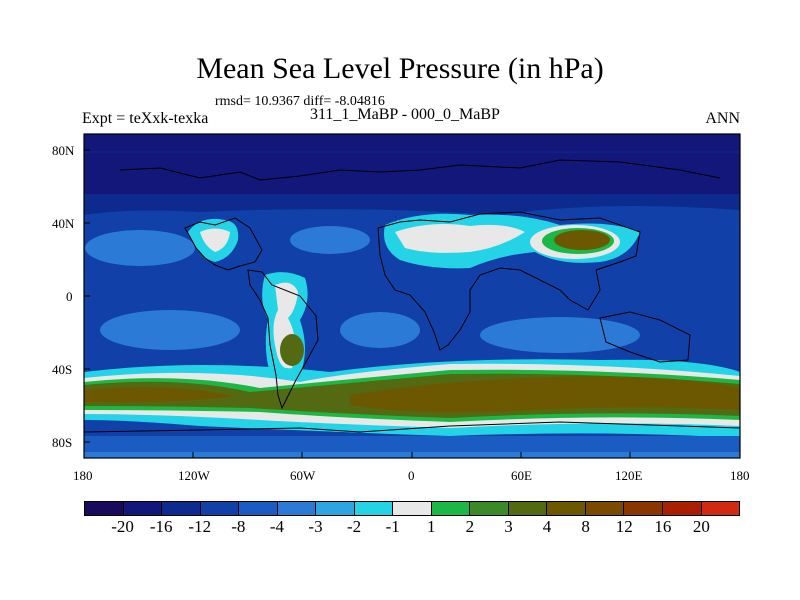 The width and height of the screenshot is (800, 600). What do you see at coordinates (62, 369) in the screenshot?
I see `lat-label-40s: 40S` at bounding box center [62, 369].